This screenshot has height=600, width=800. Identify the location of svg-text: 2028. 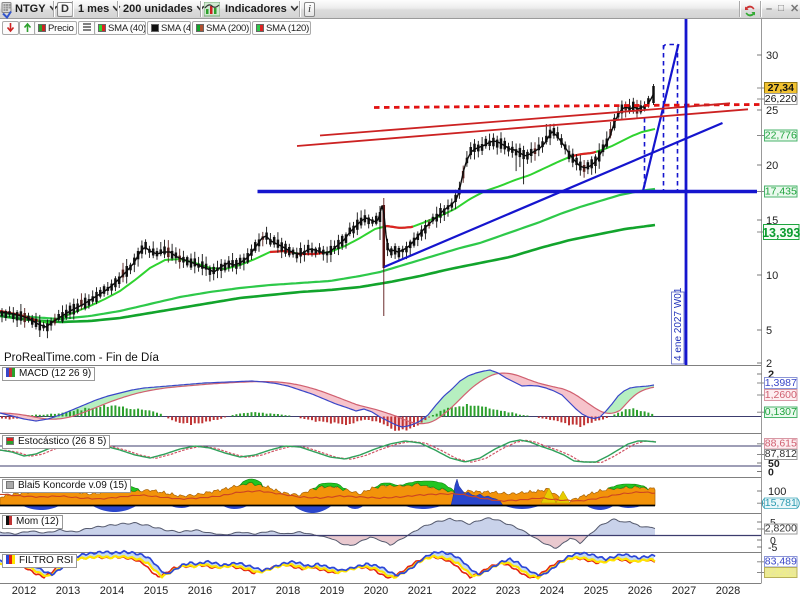
(728, 591).